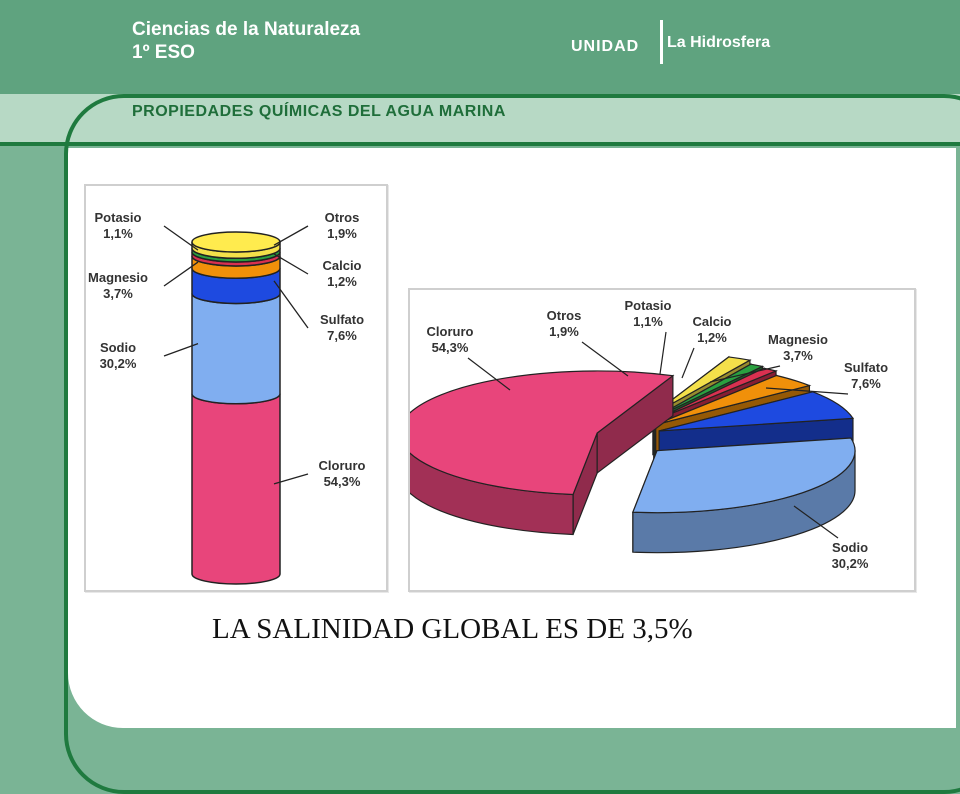  I want to click on title-band, so click(480, 120).